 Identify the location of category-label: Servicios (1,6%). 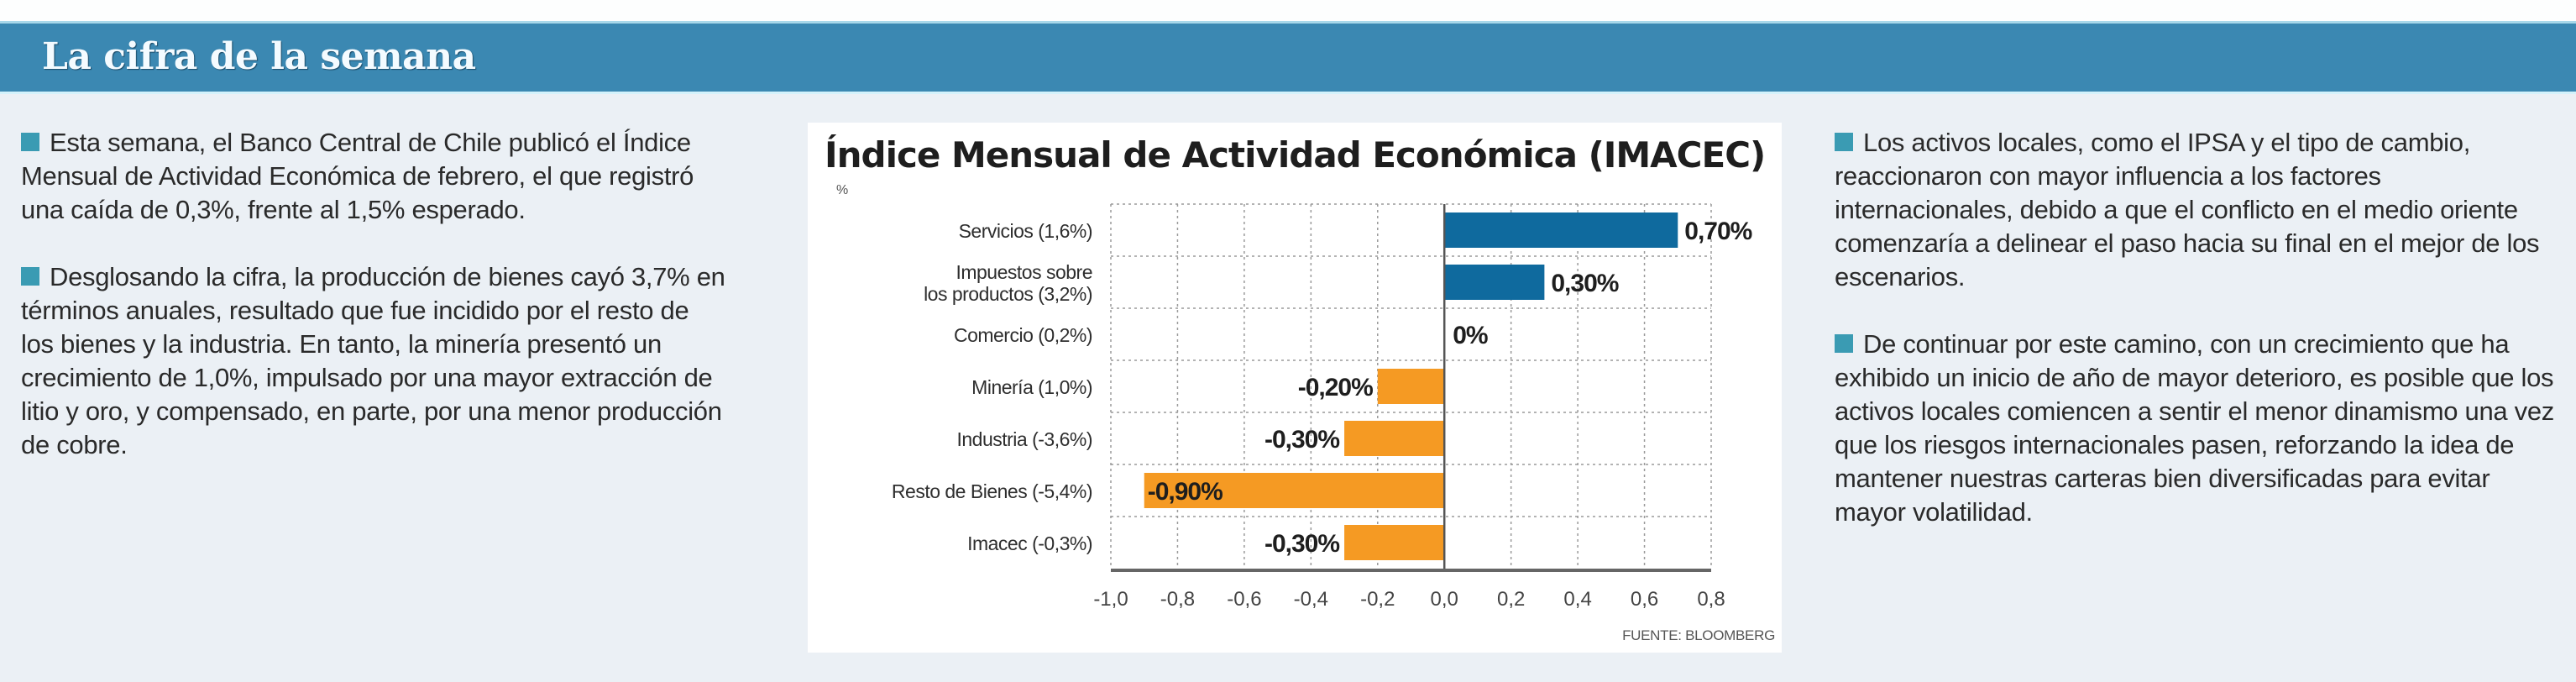
(1026, 231).